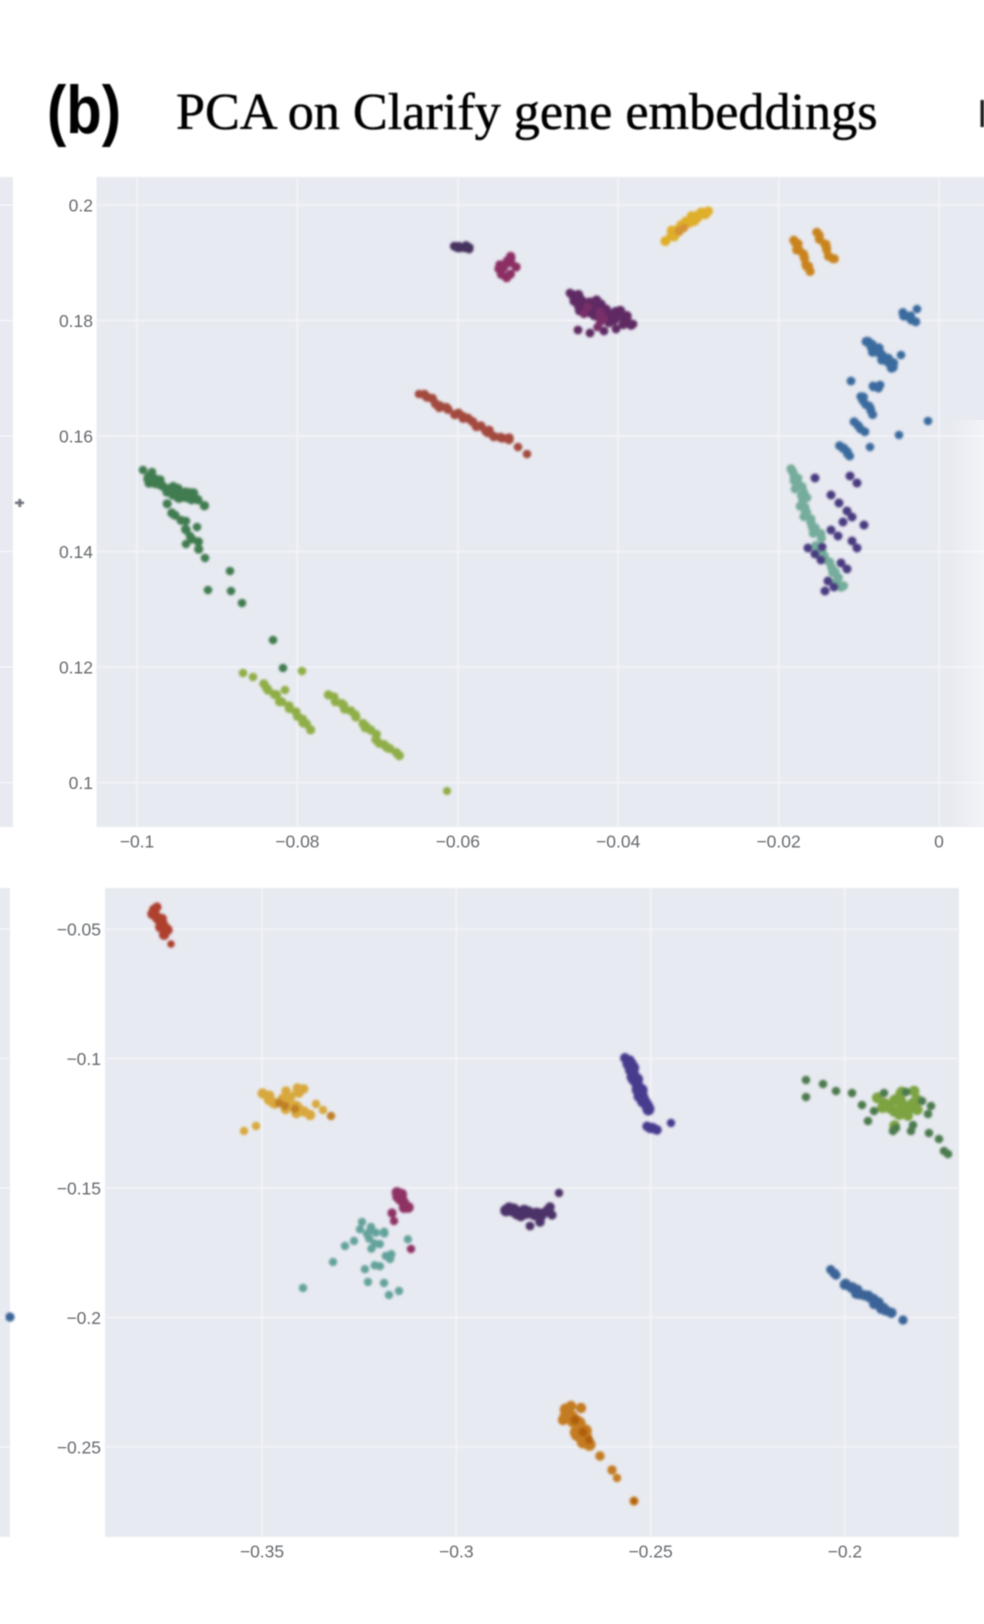 The height and width of the screenshot is (1624, 984). Describe the element at coordinates (84, 110) in the screenshot. I see `svg-text: (b)` at that location.